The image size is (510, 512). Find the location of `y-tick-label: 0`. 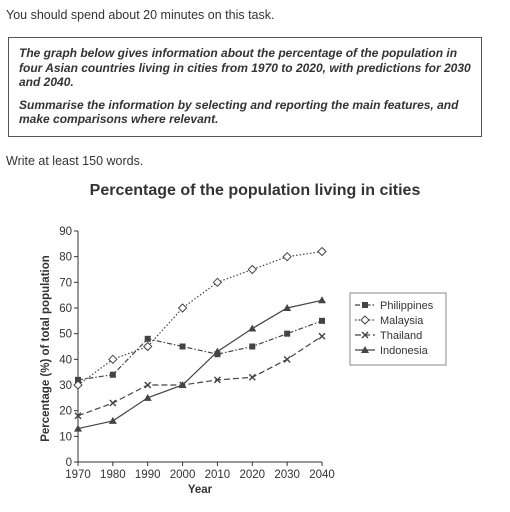

y-tick-label: 0 is located at coordinates (69, 463).